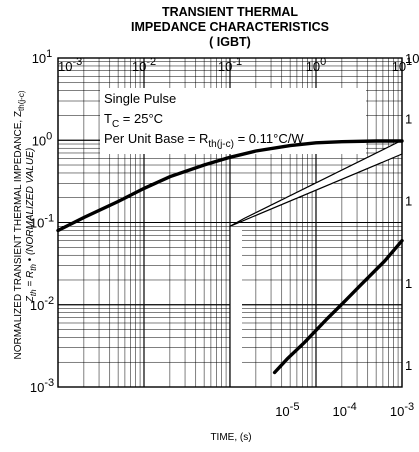 Image resolution: width=419 pixels, height=452 pixels. What do you see at coordinates (204, 140) in the screenshot?
I see `annotation-unit-base: Per Unit Base = Rth(j-c) = 0.11°C/W` at bounding box center [204, 140].